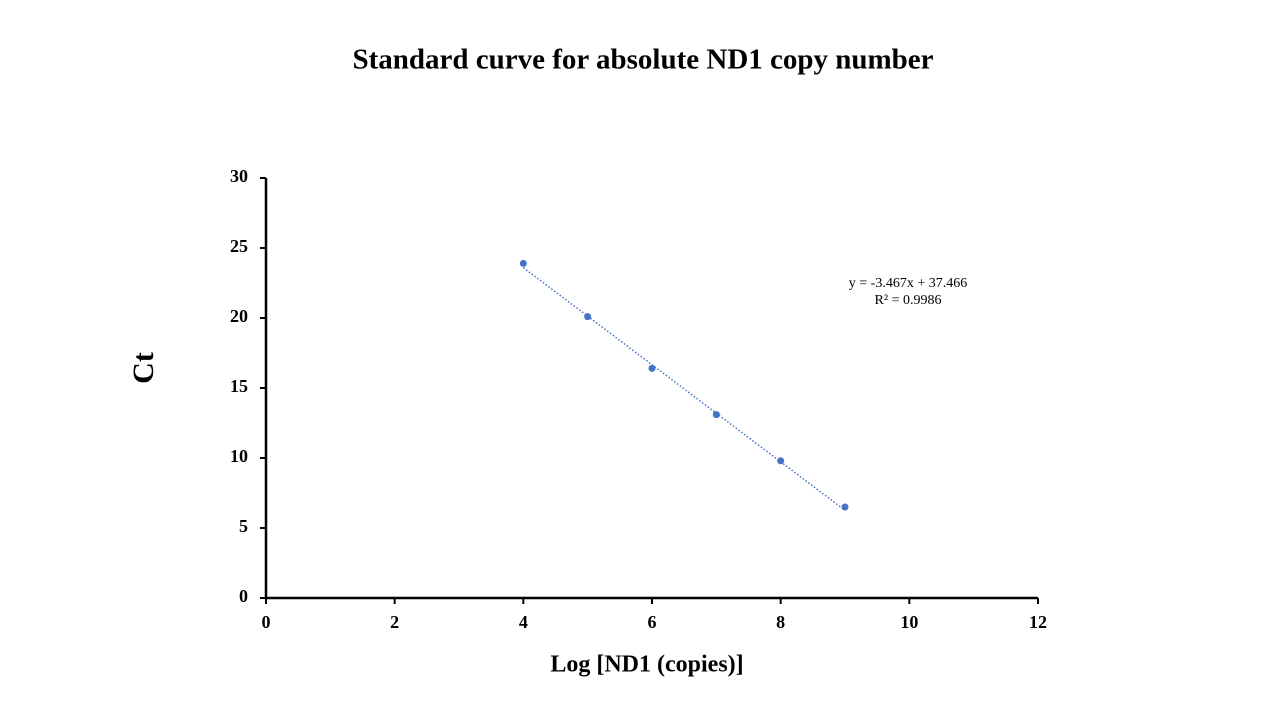 This screenshot has height=720, width=1280. What do you see at coordinates (394, 622) in the screenshot?
I see `x-tick-label: 2` at bounding box center [394, 622].